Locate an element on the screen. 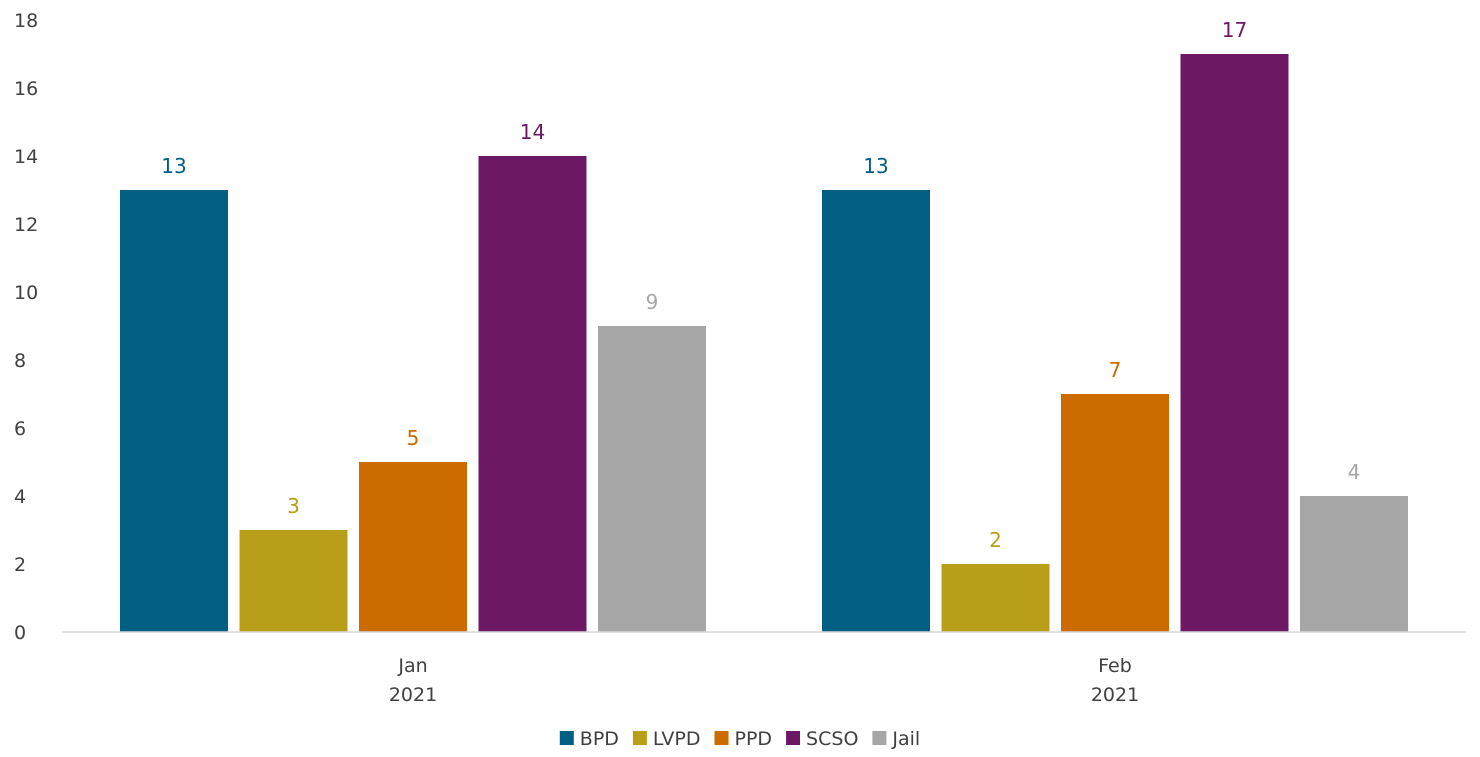 The width and height of the screenshot is (1480, 757). legend-item-lvpd: LVPD is located at coordinates (666, 739).